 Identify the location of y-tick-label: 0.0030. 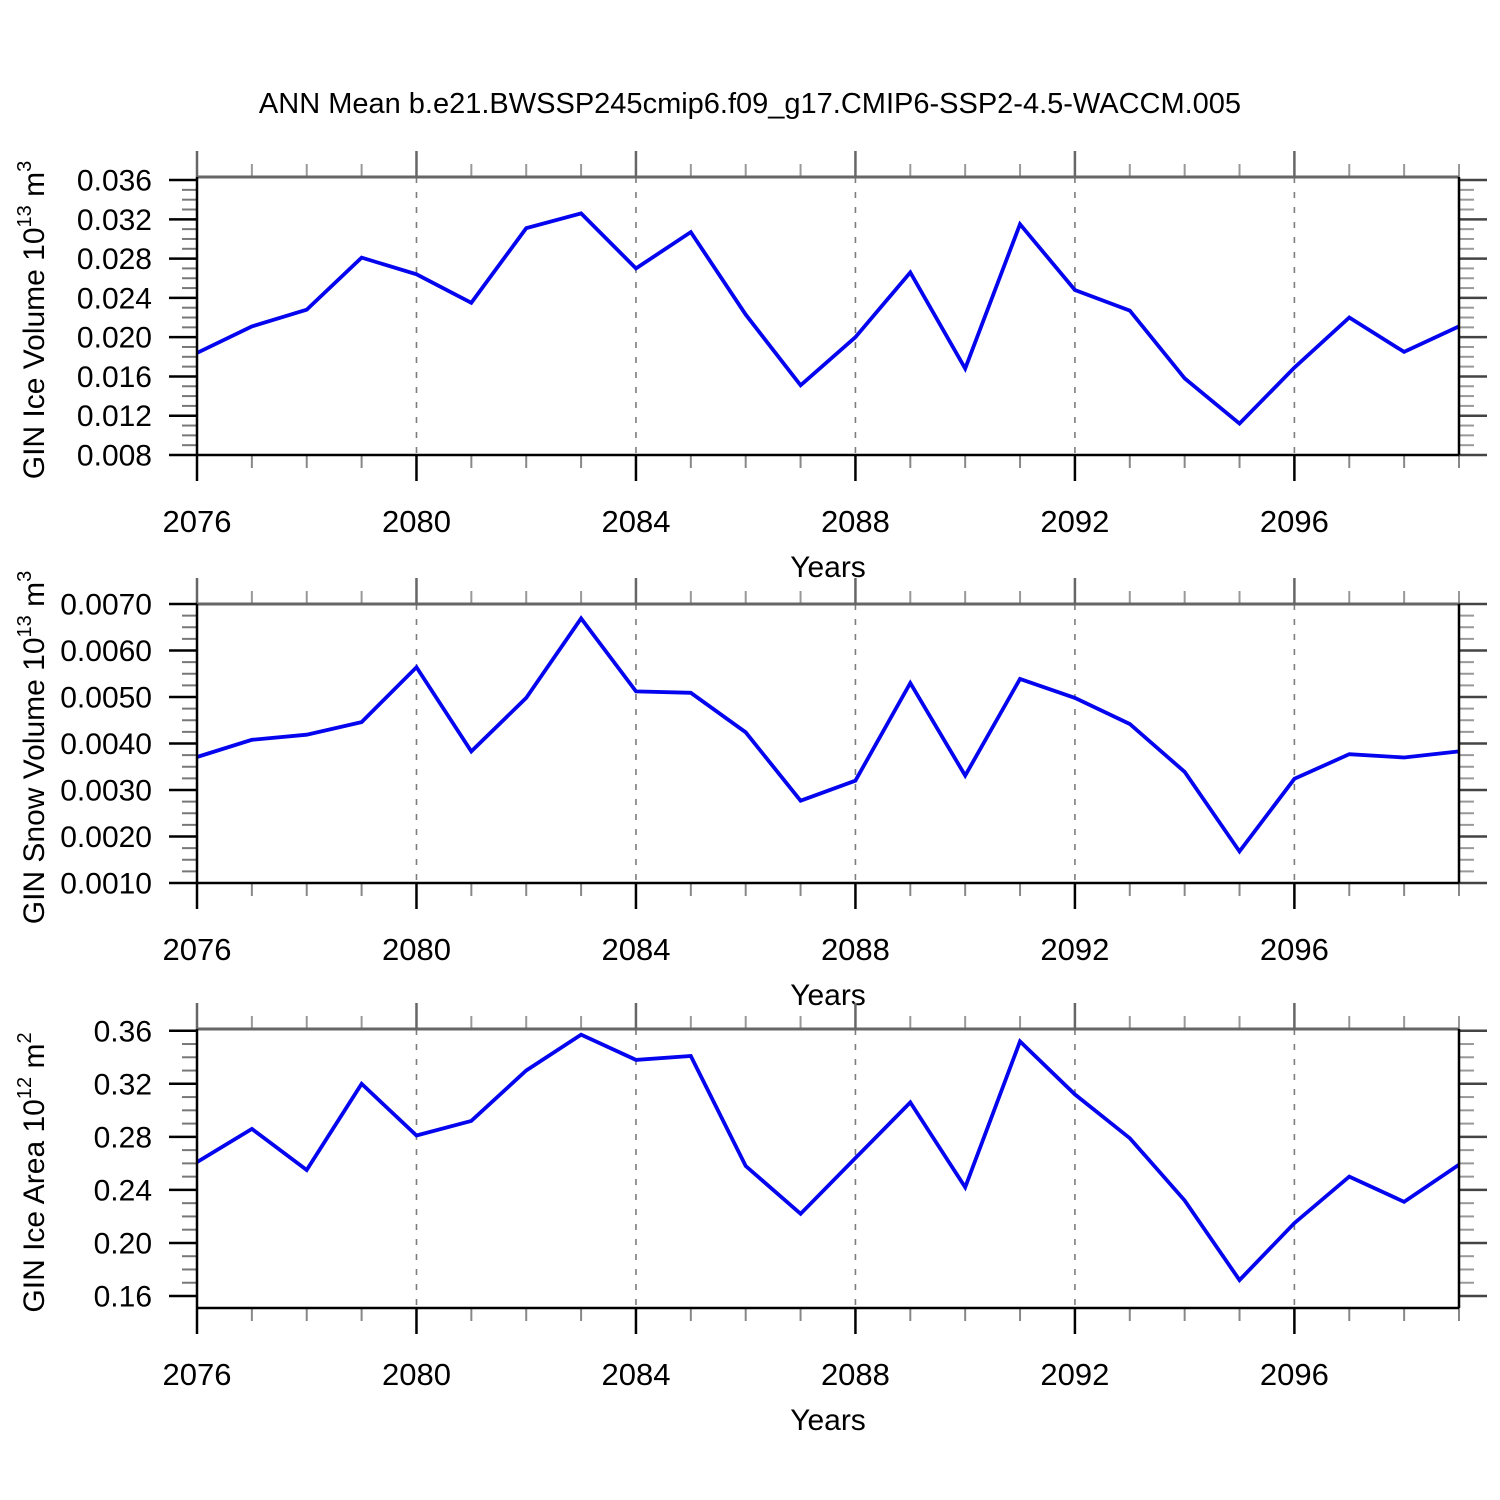
(106, 791).